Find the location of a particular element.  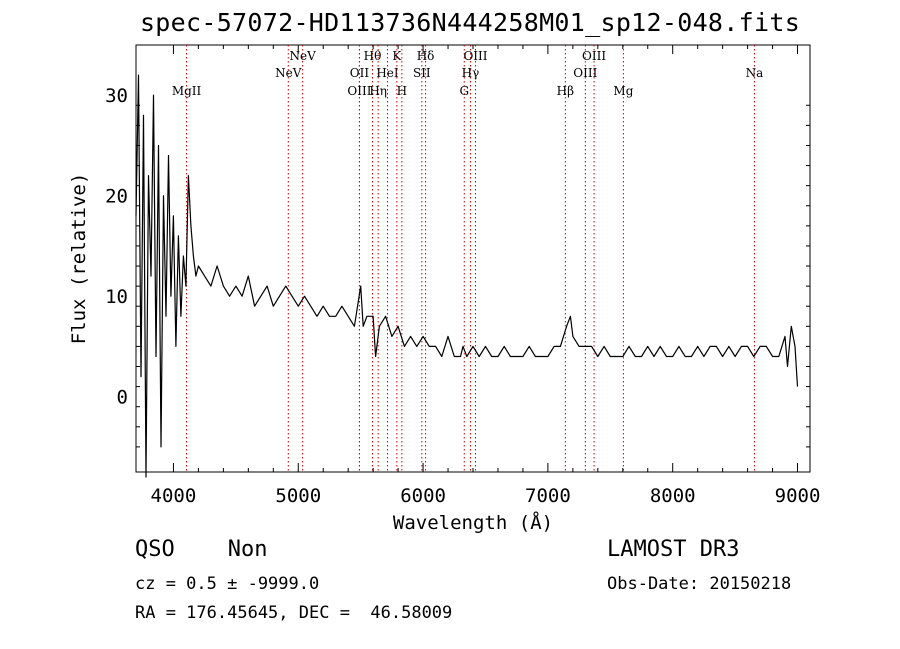

spectral-line-label: Hδ is located at coordinates (426, 56).